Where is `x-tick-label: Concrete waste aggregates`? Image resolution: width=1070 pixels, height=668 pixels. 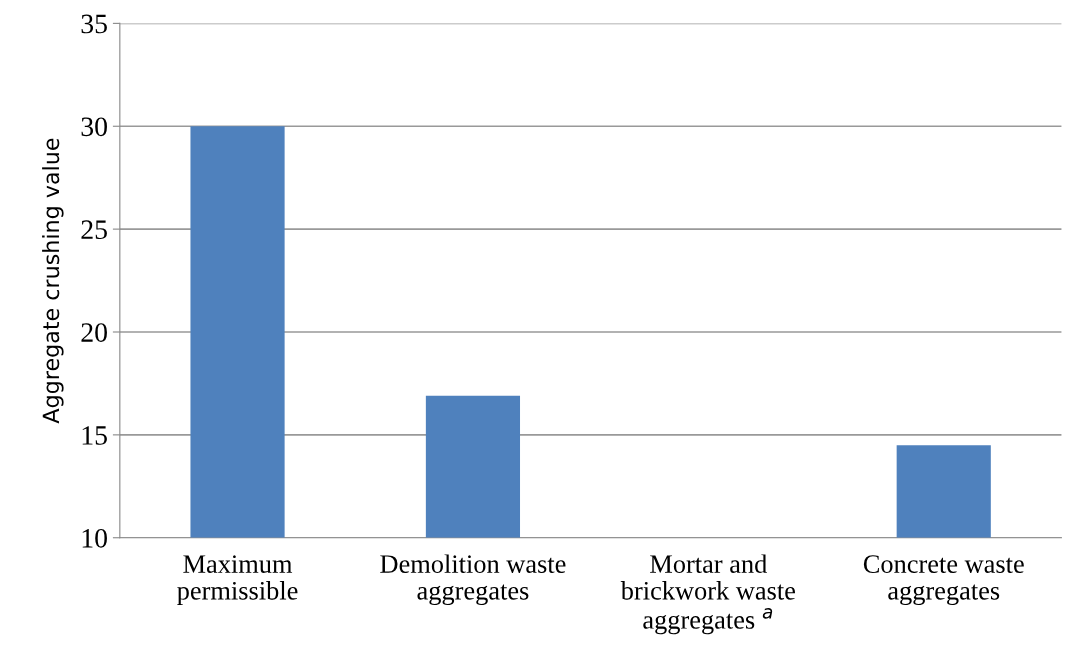
x-tick-label: Concrete waste aggregates is located at coordinates (943, 580).